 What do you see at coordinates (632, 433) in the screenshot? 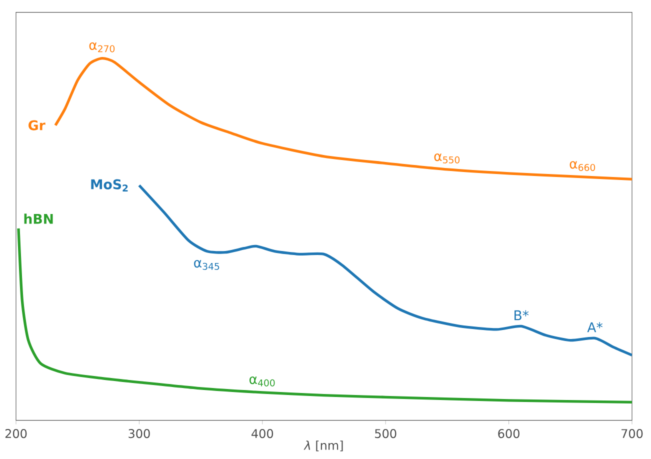
I see `x-tick-label: 700` at bounding box center [632, 433].